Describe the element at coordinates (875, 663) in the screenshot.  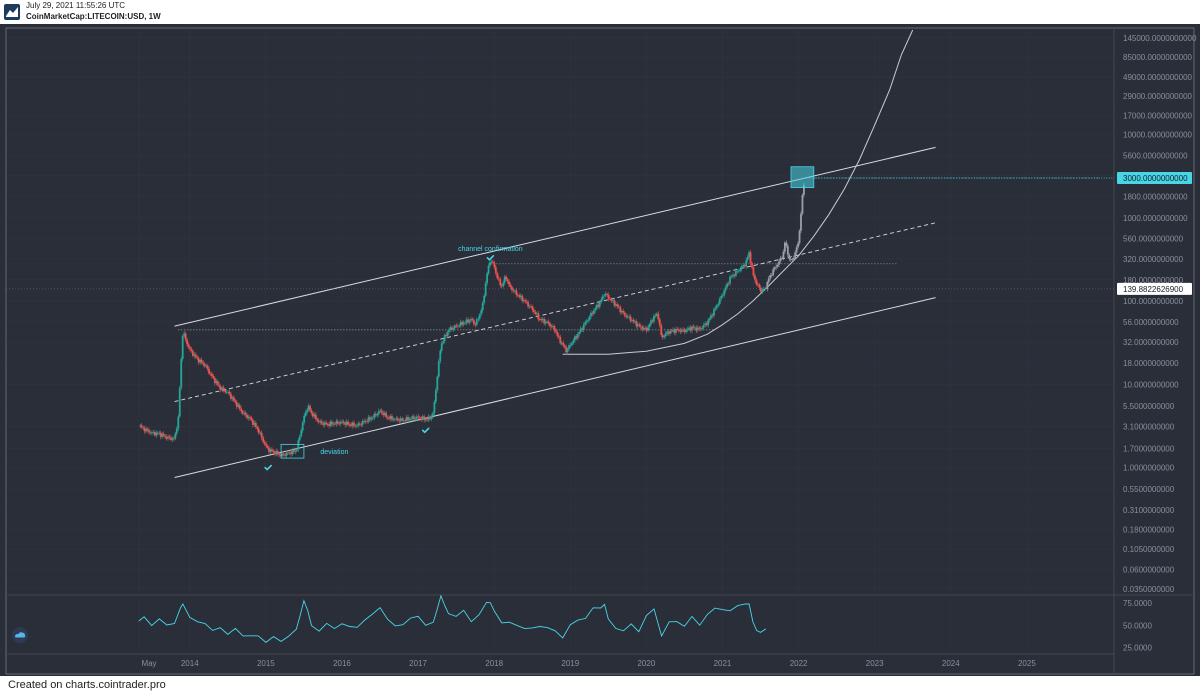
I see `time-tick-label: 2023` at that location.